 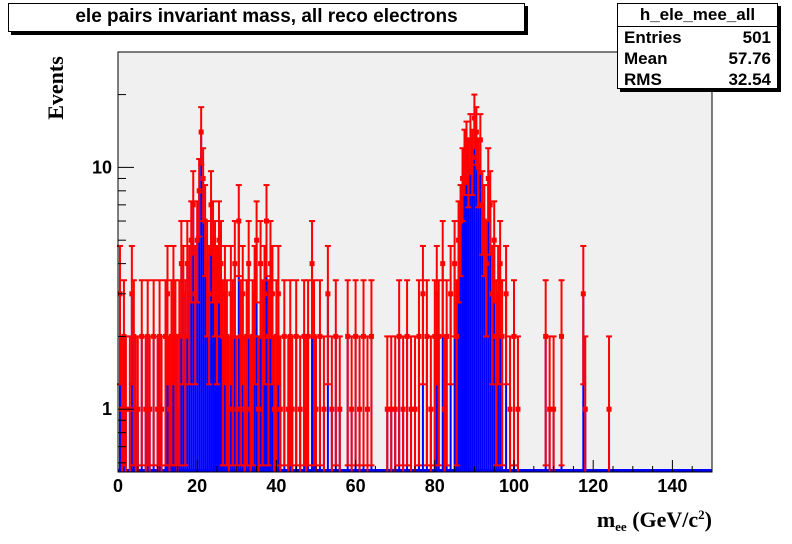 I want to click on stats-row-entries: Entries 501, so click(x=697, y=37).